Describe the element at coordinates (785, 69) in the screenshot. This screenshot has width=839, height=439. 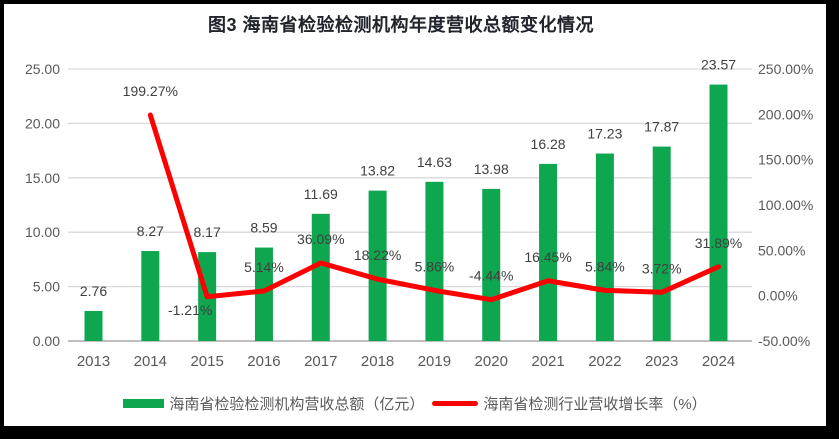
I see `right-axis-tick: 250.00%` at that location.